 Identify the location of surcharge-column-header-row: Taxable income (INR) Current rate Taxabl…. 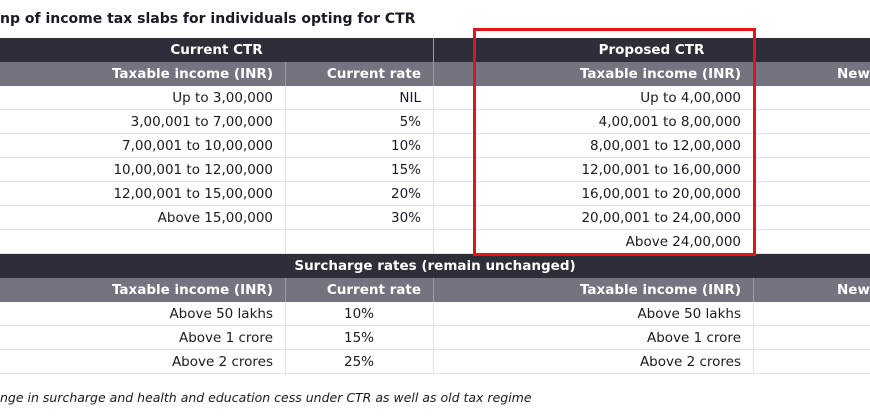
(435, 290).